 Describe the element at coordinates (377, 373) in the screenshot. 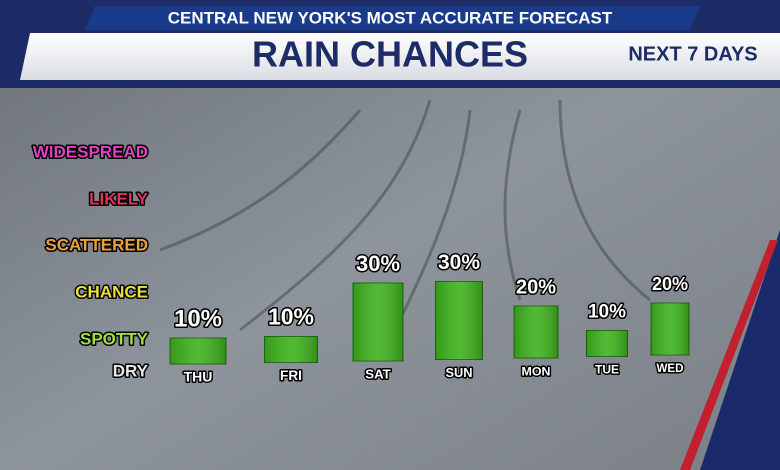

I see `x-tick-label: SAT` at that location.